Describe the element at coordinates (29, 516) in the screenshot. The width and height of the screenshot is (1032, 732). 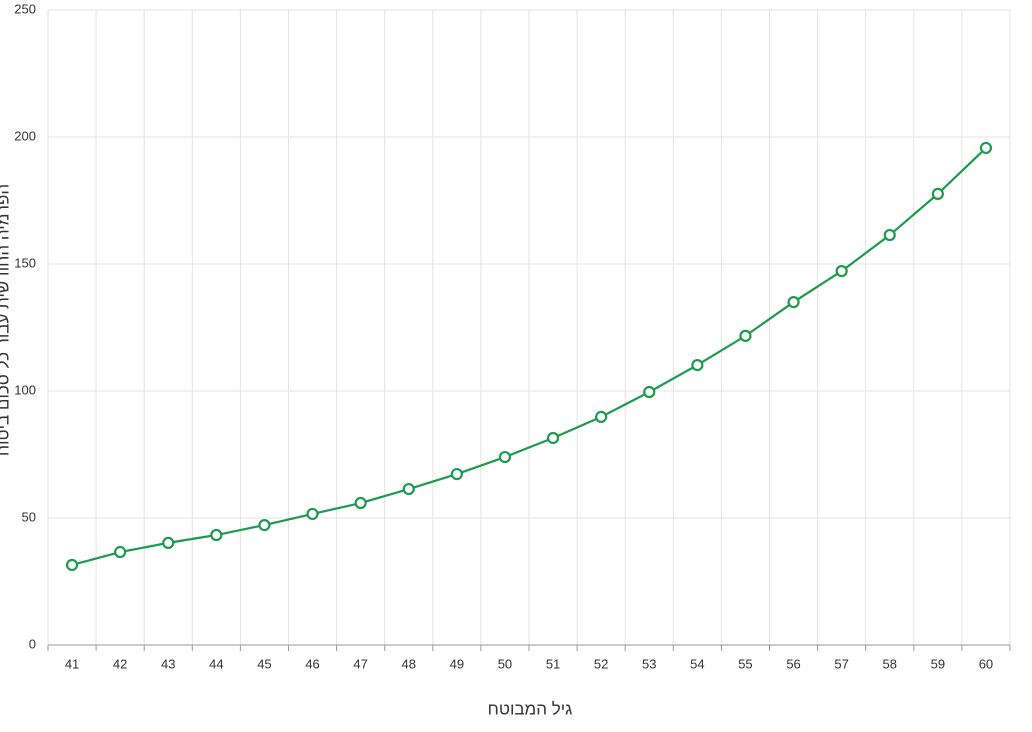
I see `y-tick-label: 50` at that location.